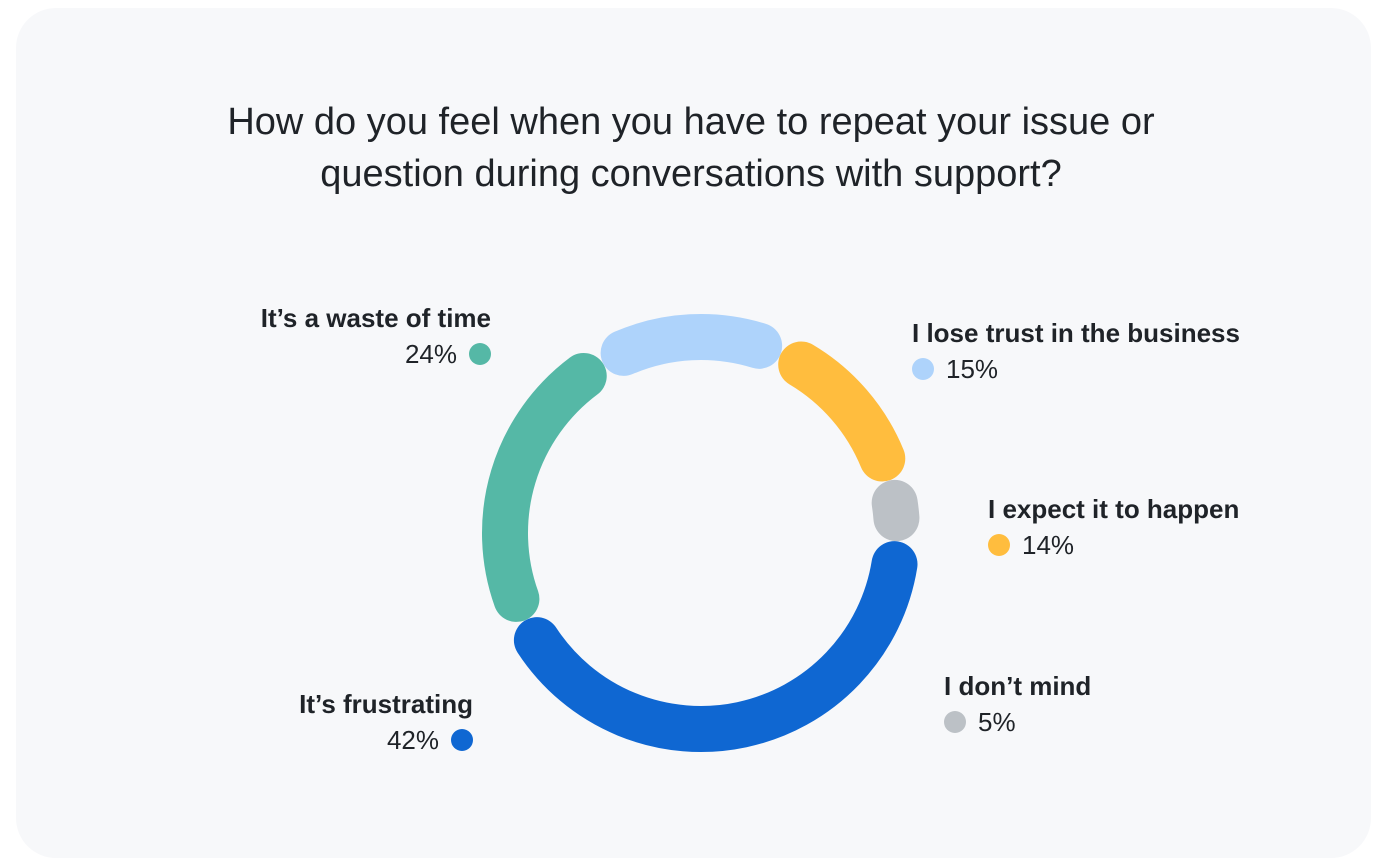 The image size is (1382, 866). What do you see at coordinates (462, 740) in the screenshot?
I see `legend-dot-frustrating` at bounding box center [462, 740].